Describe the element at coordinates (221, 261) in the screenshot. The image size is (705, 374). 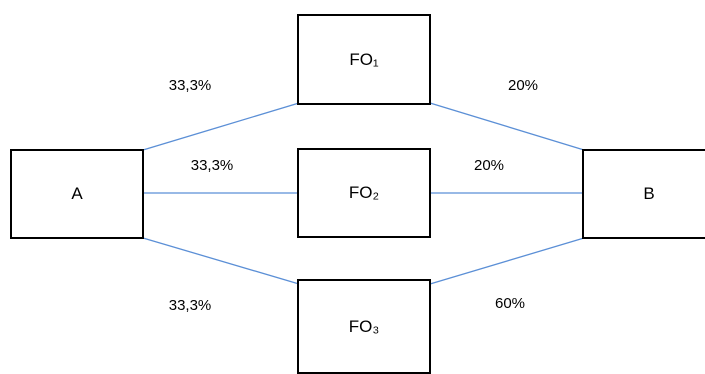
I see `edge-a-fo3` at that location.